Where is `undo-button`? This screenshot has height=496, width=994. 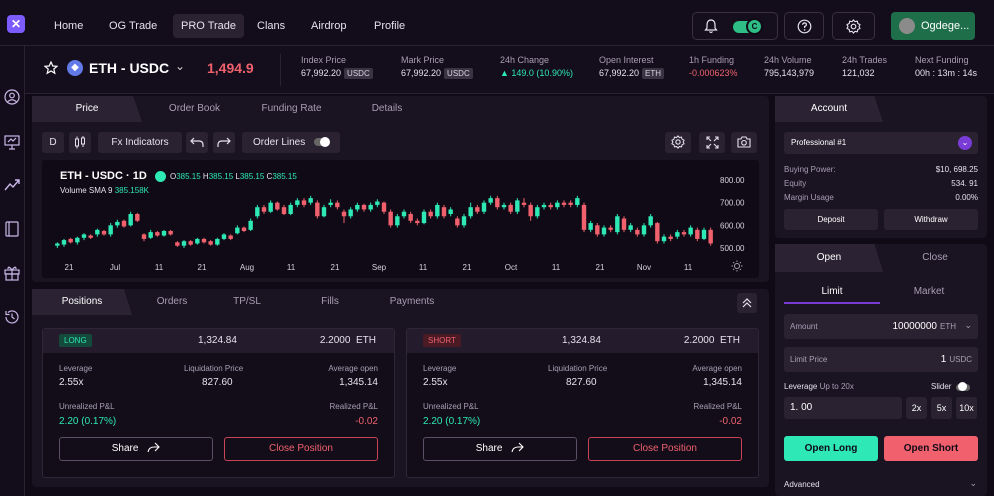
undo-button is located at coordinates (197, 142).